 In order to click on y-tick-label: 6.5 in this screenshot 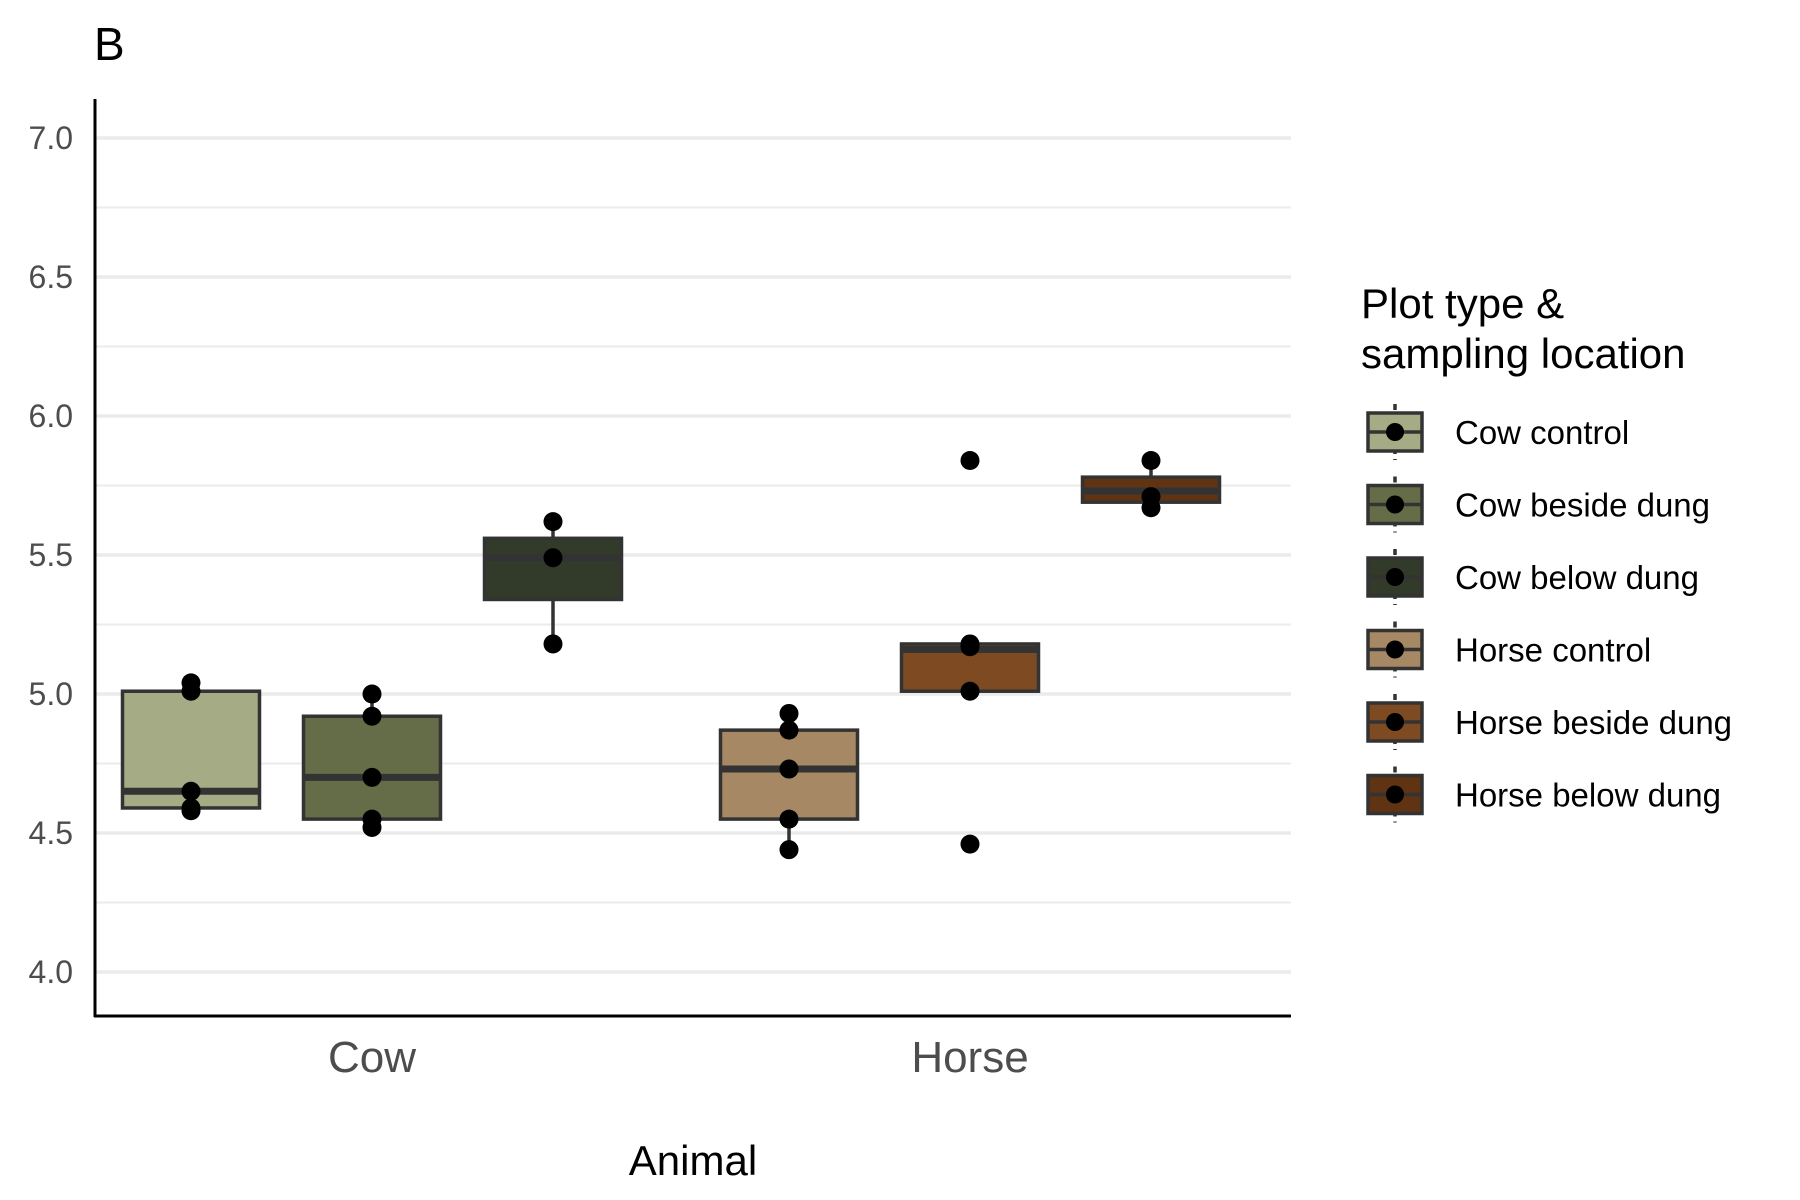, I will do `click(51, 277)`.